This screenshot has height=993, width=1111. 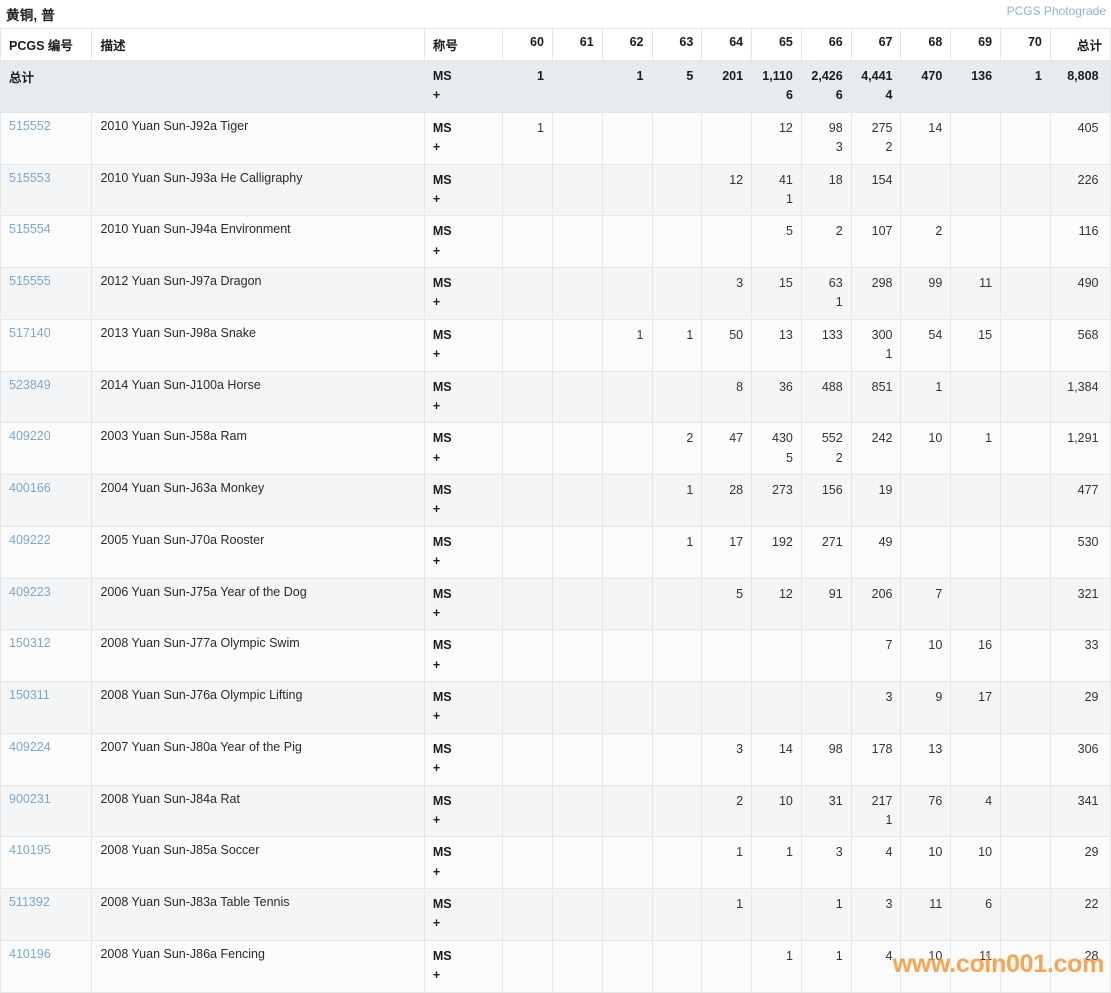 I want to click on pcgs-number-cell: 900231, so click(x=46, y=811).